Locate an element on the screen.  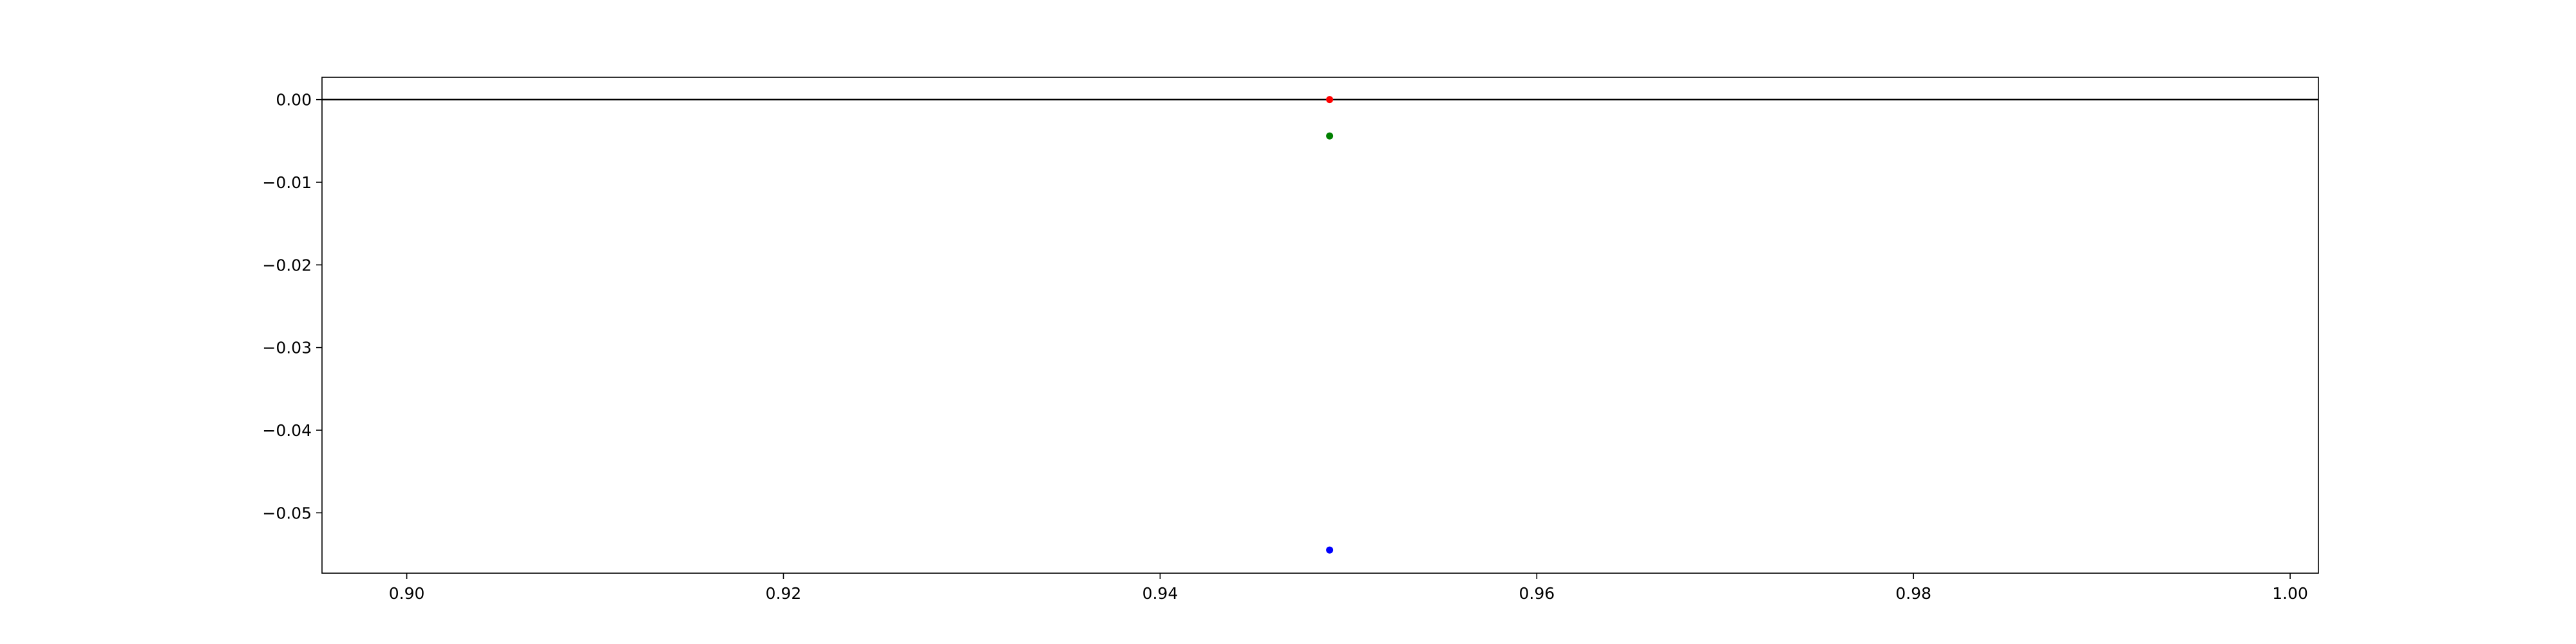
x-axis: 0.90 0.92 0.94 0.96 0.98 1.00 is located at coordinates (1349, 588).